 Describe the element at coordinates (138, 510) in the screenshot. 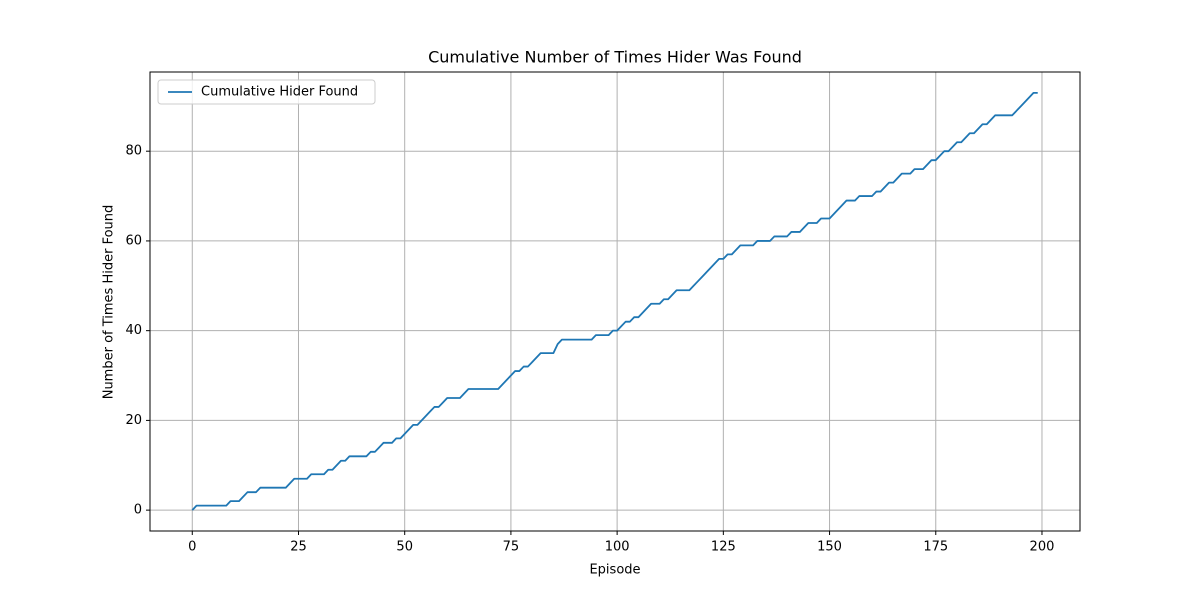

I see `y-tick-label: 0` at that location.